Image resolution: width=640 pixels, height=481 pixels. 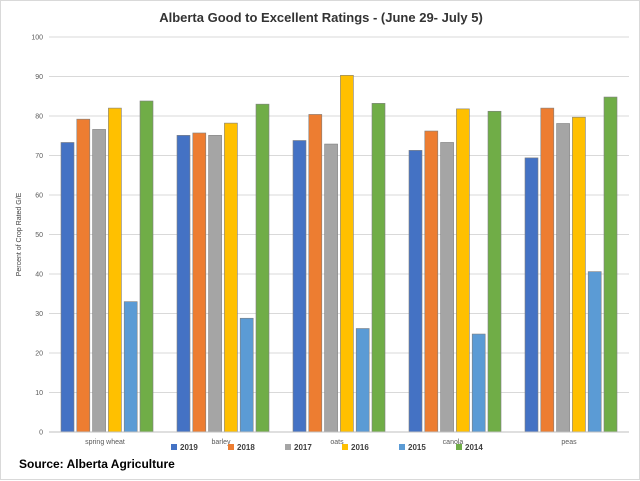 I want to click on bar-2016-peas, so click(x=579, y=274).